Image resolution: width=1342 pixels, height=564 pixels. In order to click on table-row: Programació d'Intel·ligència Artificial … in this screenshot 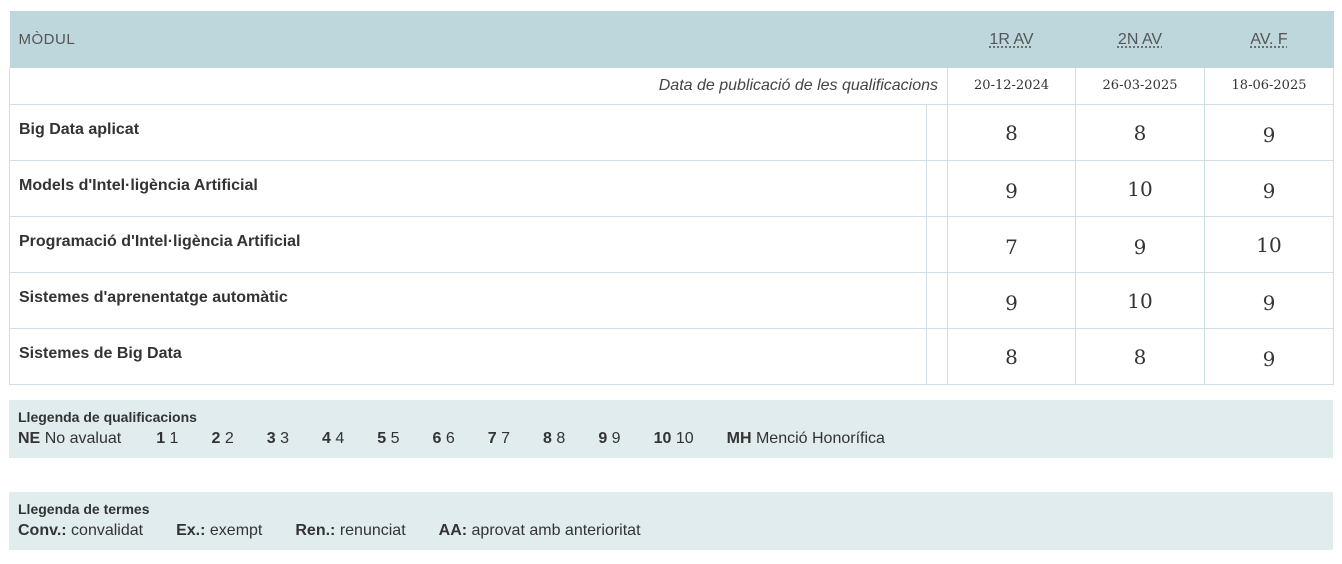, I will do `click(672, 244)`.